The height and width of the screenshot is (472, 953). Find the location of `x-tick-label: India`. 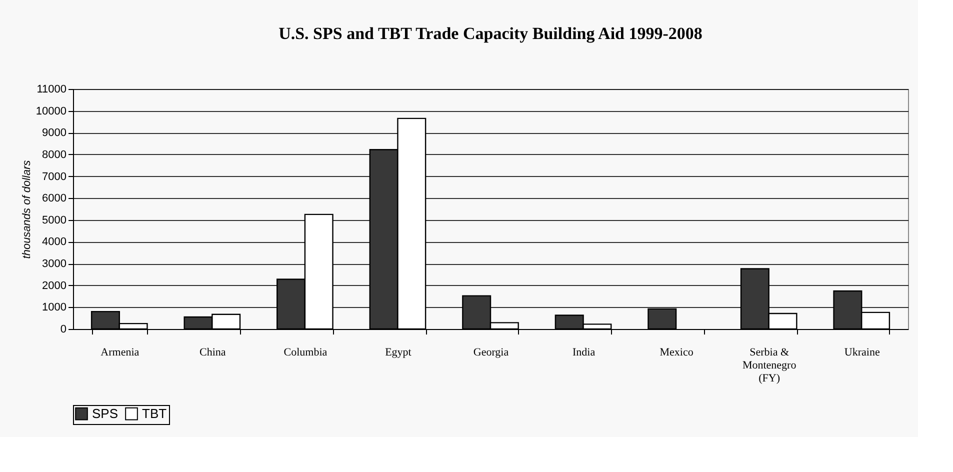

x-tick-label: India is located at coordinates (584, 352).